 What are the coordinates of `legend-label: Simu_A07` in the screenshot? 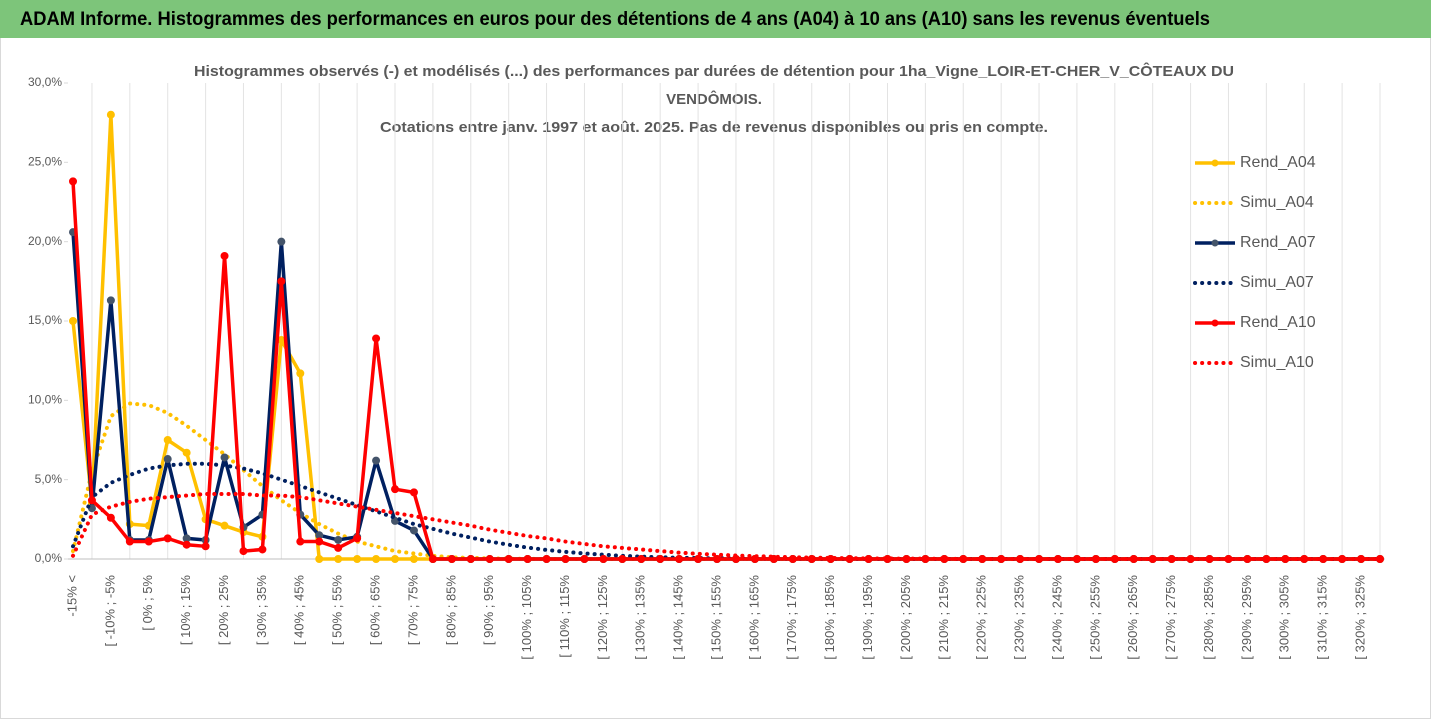 It's located at (1277, 282).